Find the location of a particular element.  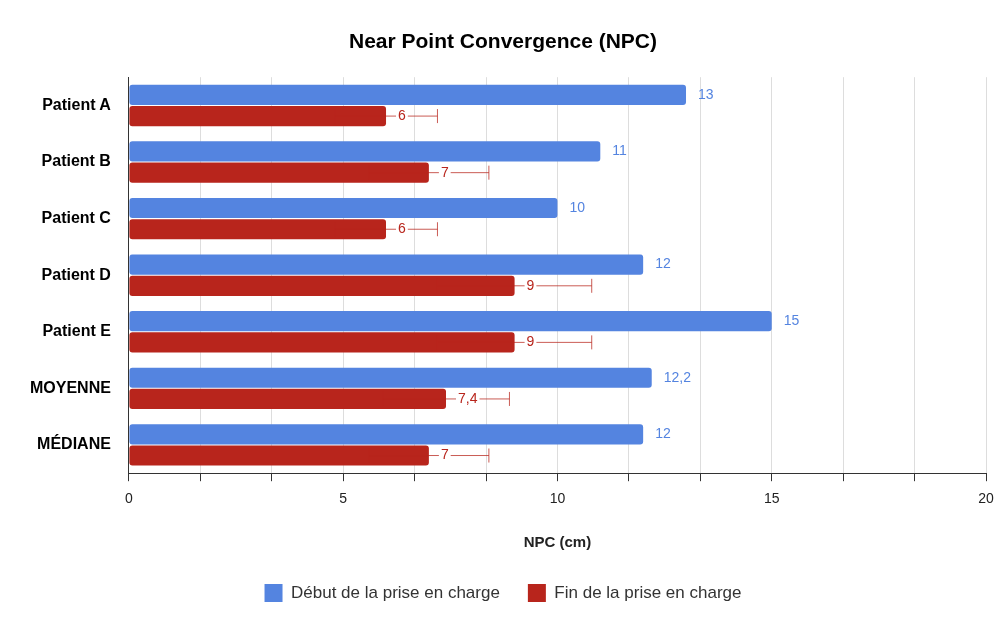

y-tick-label: MOYENNE is located at coordinates (70, 387).